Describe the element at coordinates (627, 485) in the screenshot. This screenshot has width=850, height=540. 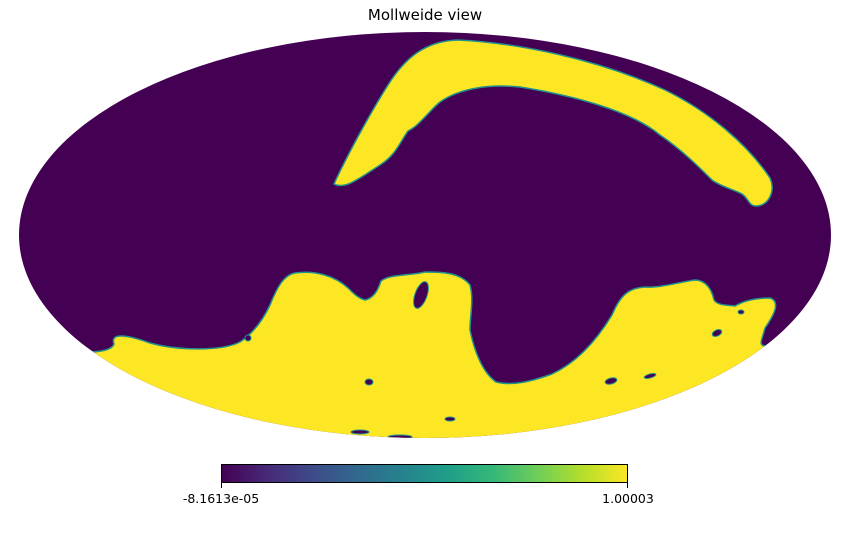
I see `colorbar-tick-max` at that location.